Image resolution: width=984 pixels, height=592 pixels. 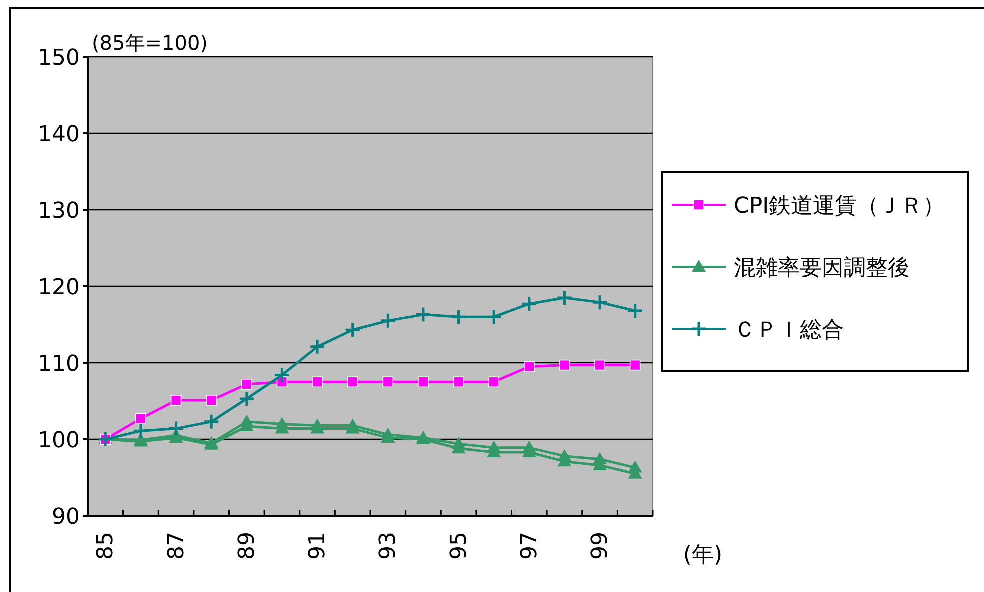 What do you see at coordinates (150, 43) in the screenshot?
I see `y-axis-title: (85年=100)` at bounding box center [150, 43].